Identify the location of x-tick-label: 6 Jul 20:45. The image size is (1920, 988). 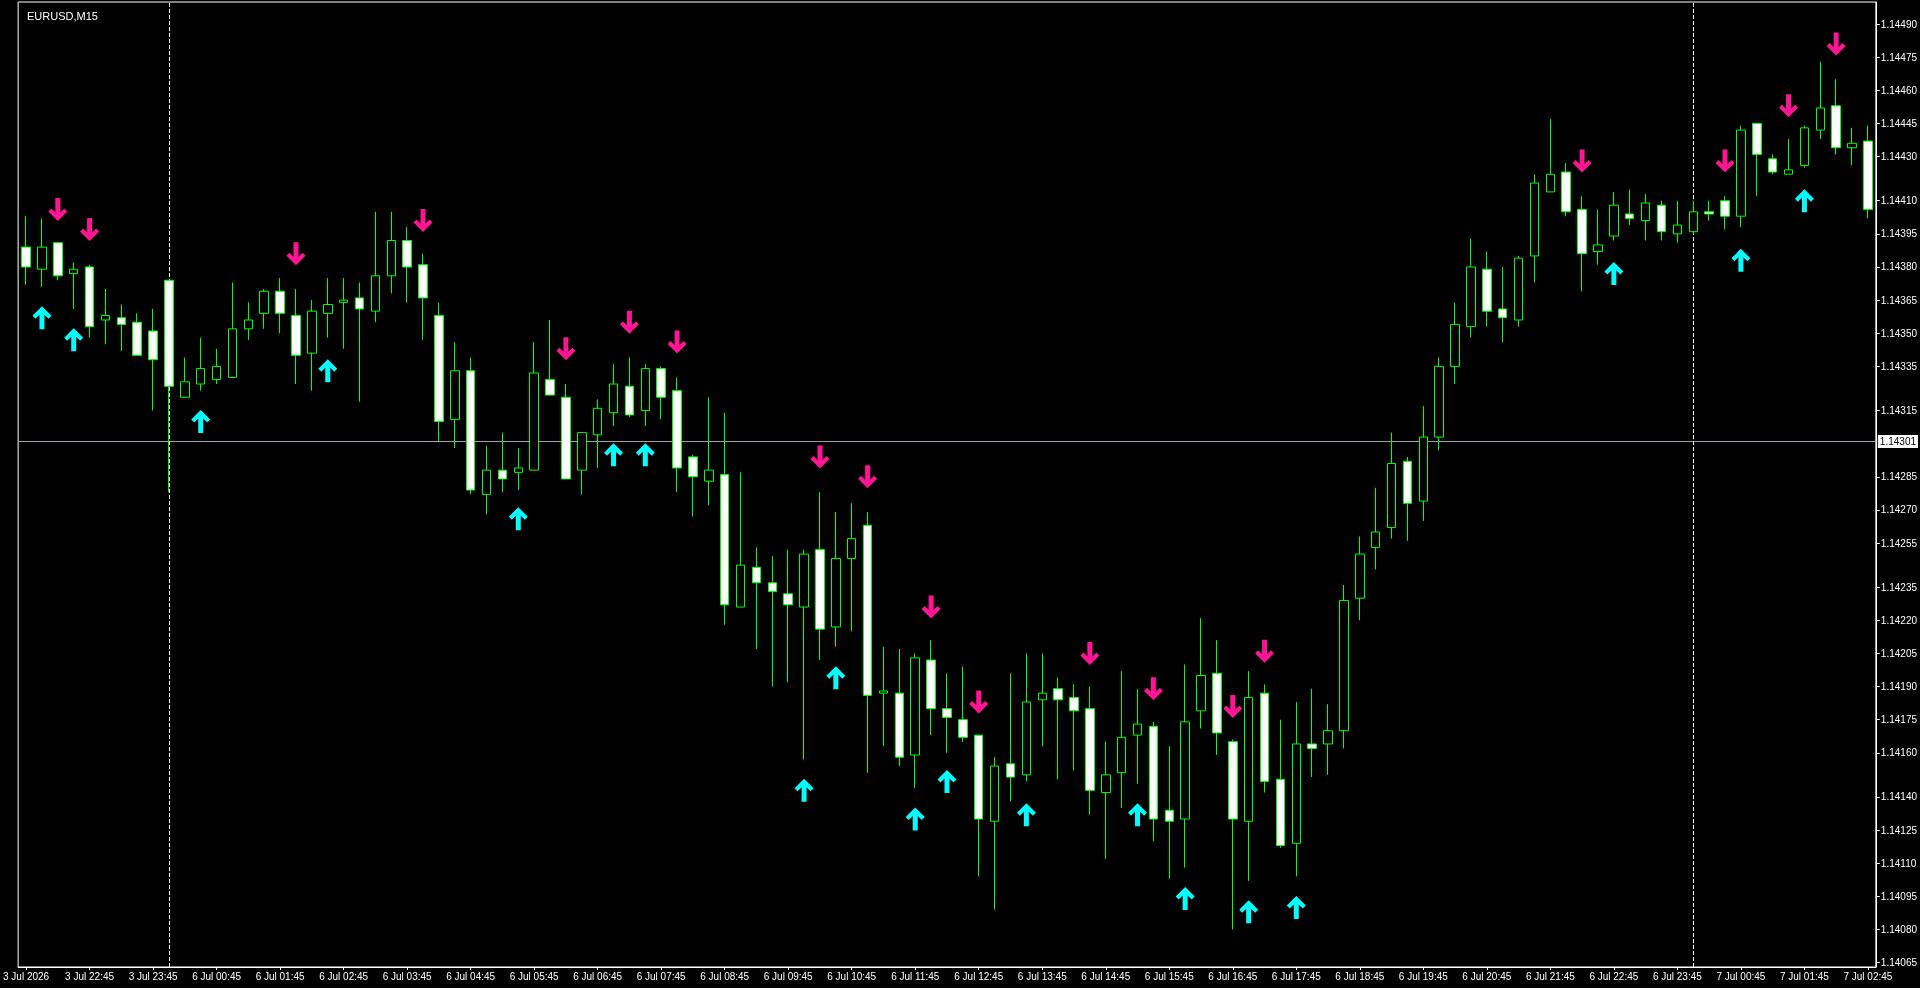
(1487, 976).